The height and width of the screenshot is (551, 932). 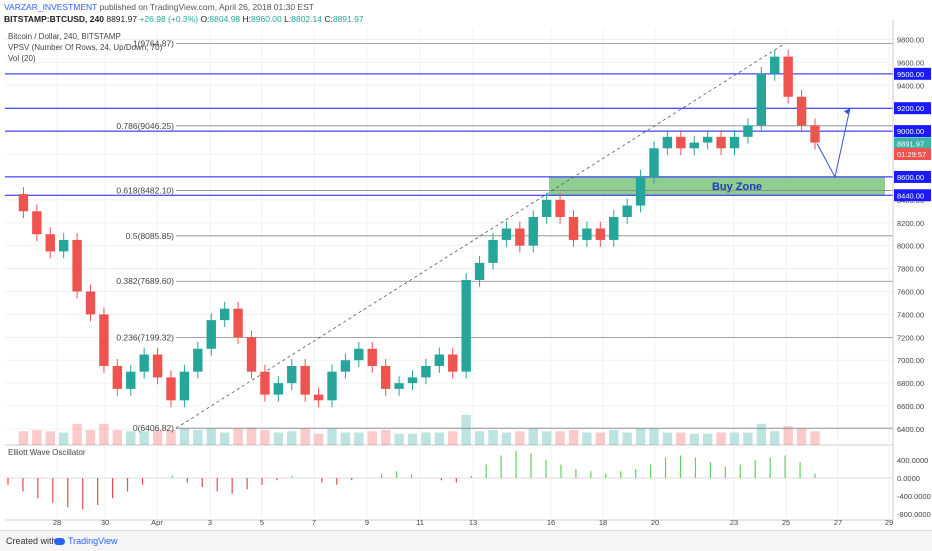 I want to click on price-marker-label: 8600.00, so click(x=910, y=177).